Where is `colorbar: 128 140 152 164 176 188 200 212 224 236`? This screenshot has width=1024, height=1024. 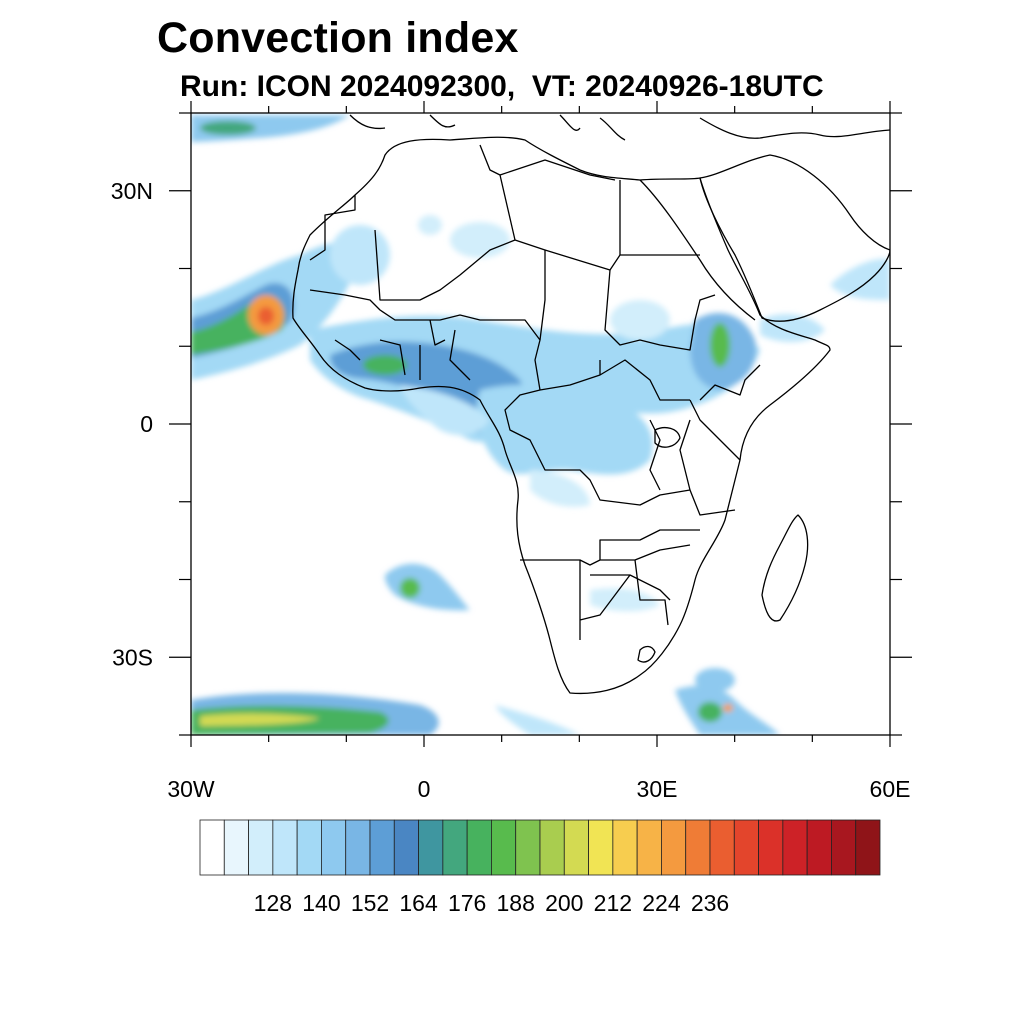 colorbar: 128 140 152 164 176 188 200 212 224 236 is located at coordinates (540, 867).